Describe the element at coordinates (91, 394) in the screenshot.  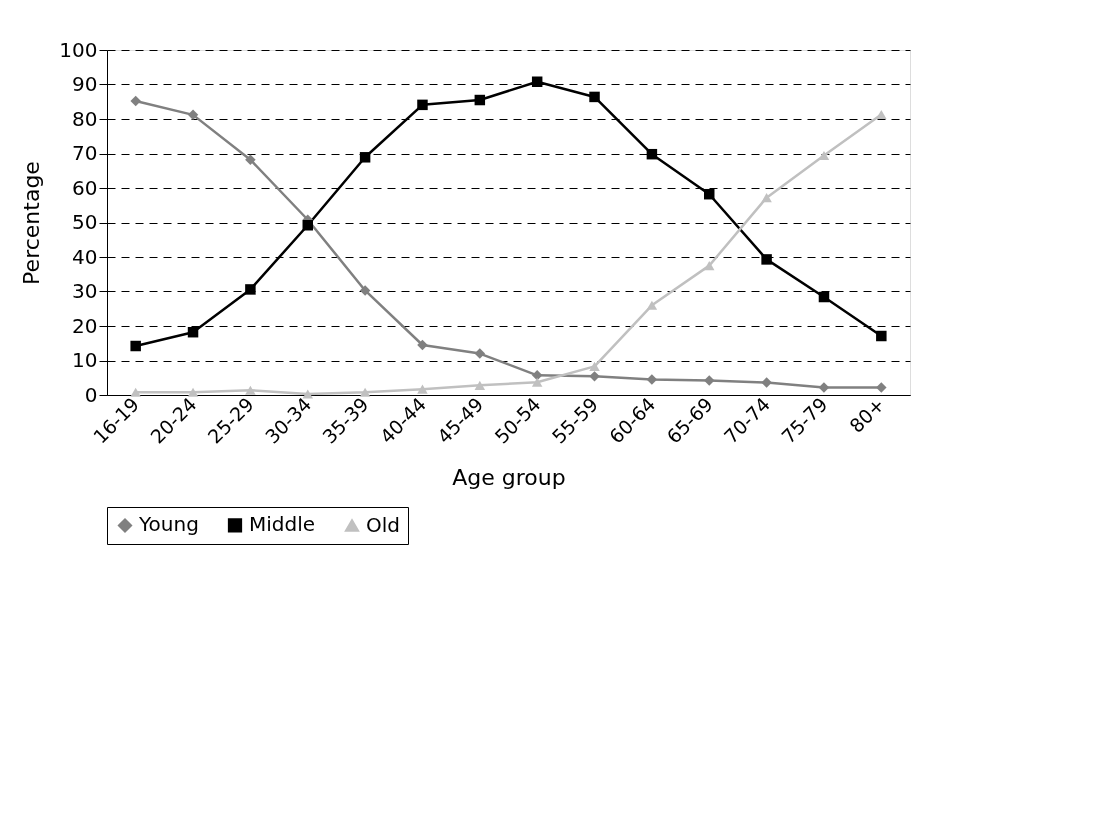
I see `y-tick-label: 0` at that location.